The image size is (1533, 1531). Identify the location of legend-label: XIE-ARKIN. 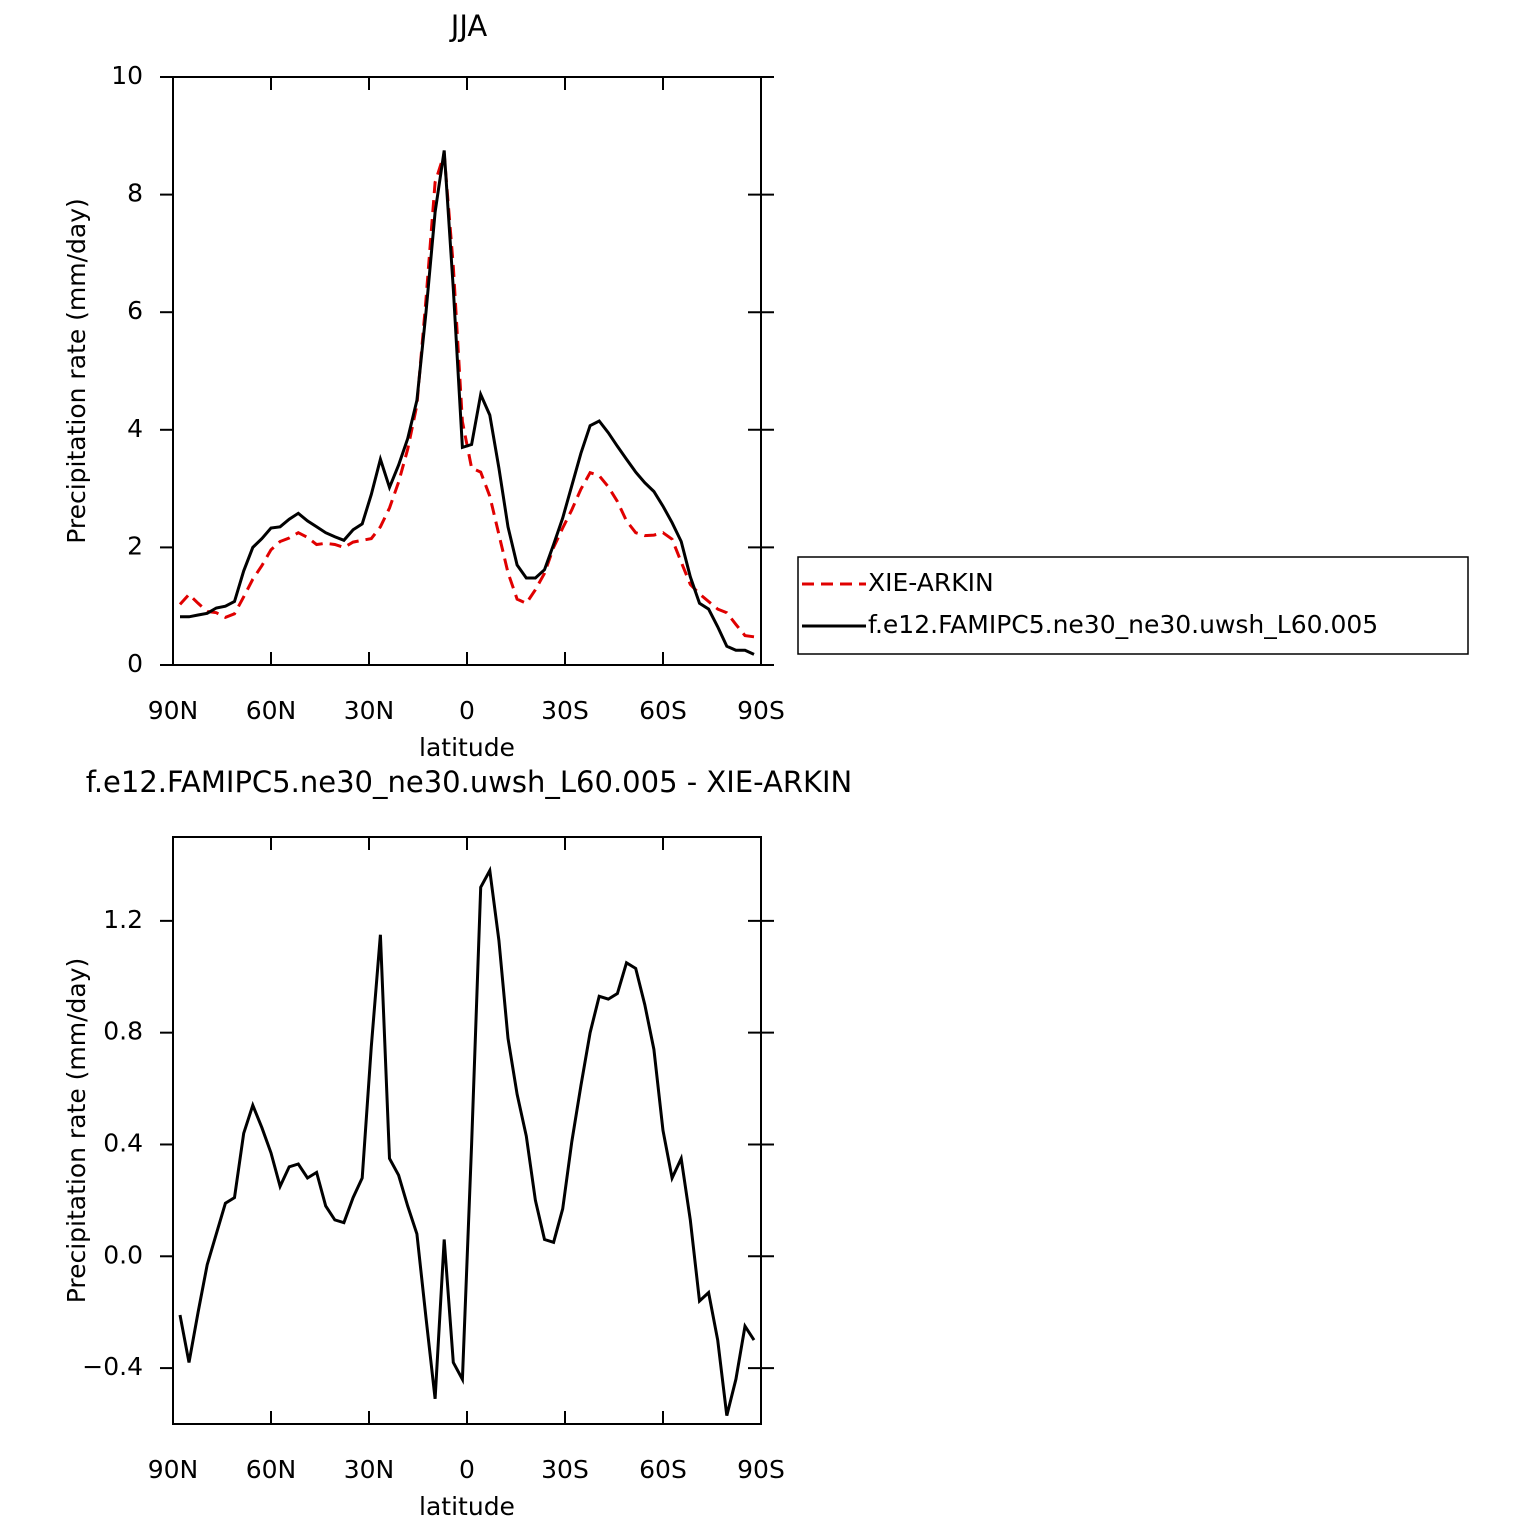
(931, 582).